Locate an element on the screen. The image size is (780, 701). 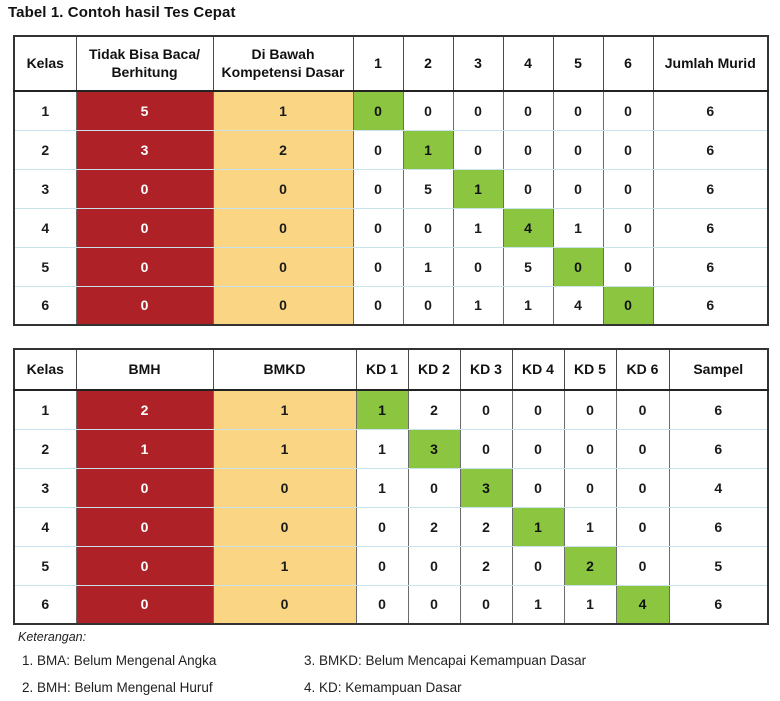
column-header: Kelas is located at coordinates (45, 369).